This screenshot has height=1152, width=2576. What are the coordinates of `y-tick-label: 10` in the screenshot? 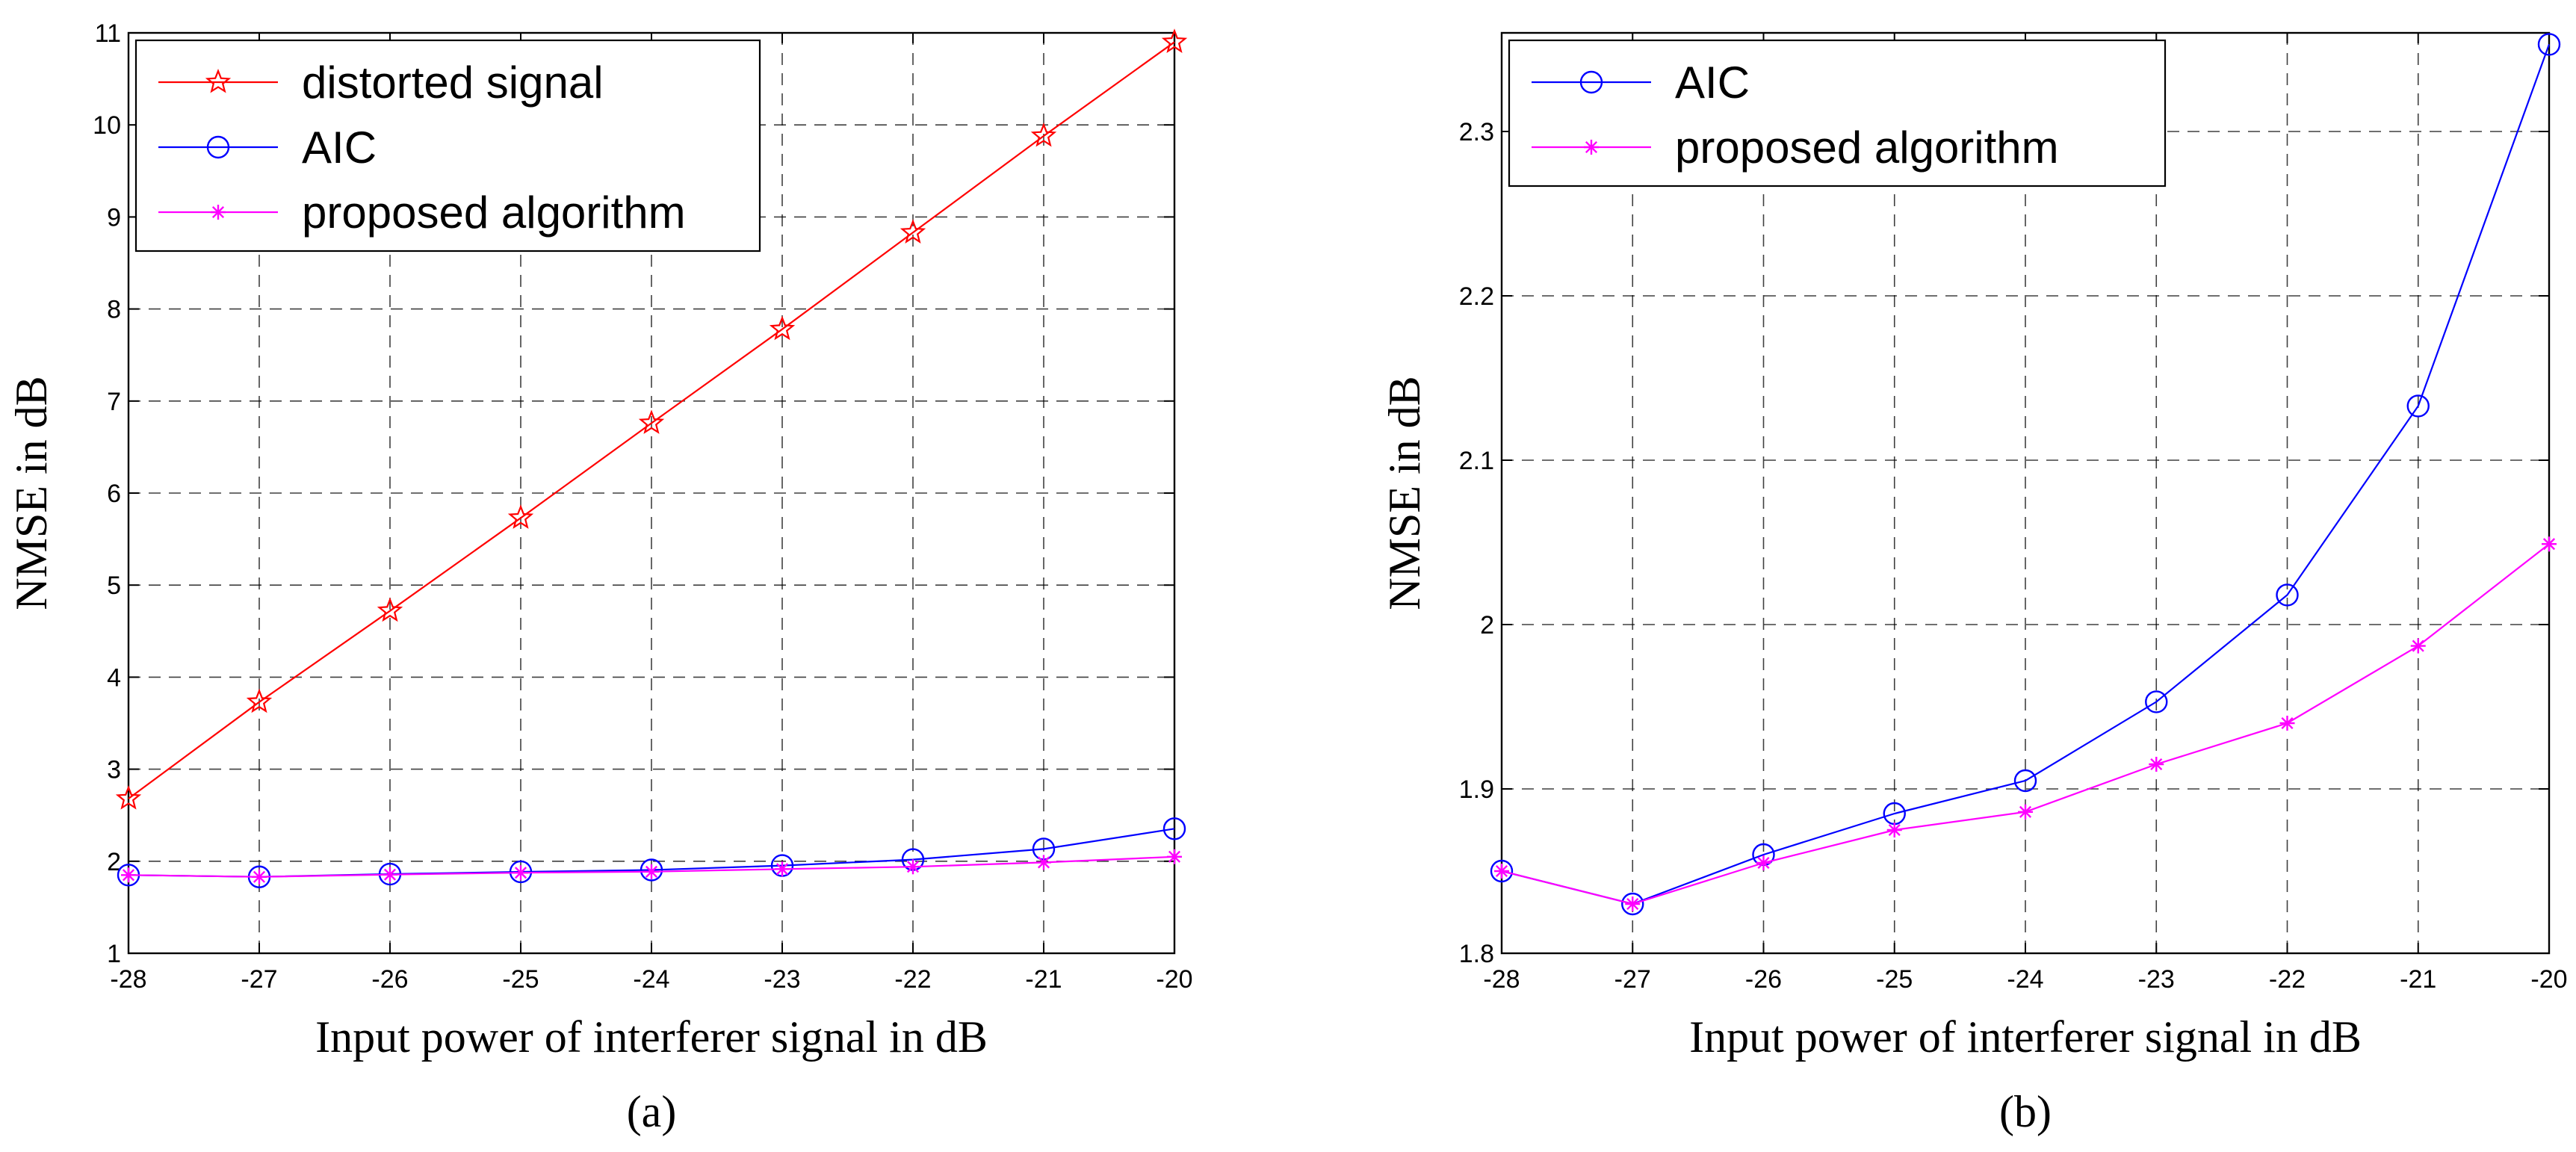 It's located at (107, 126).